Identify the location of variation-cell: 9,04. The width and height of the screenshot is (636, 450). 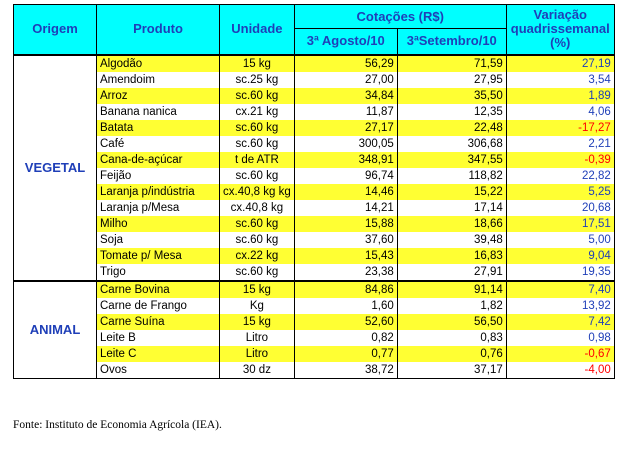
(560, 255).